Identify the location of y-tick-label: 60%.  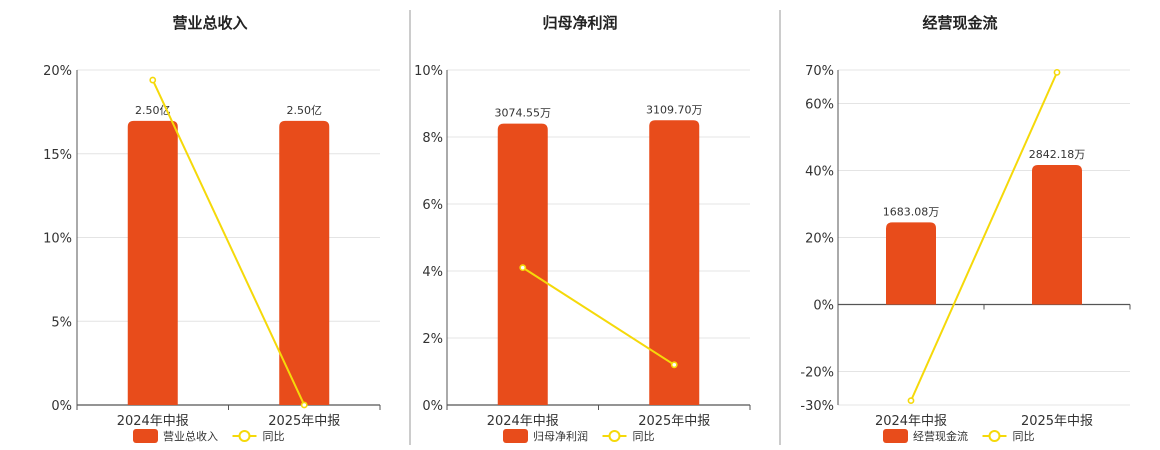
(819, 105).